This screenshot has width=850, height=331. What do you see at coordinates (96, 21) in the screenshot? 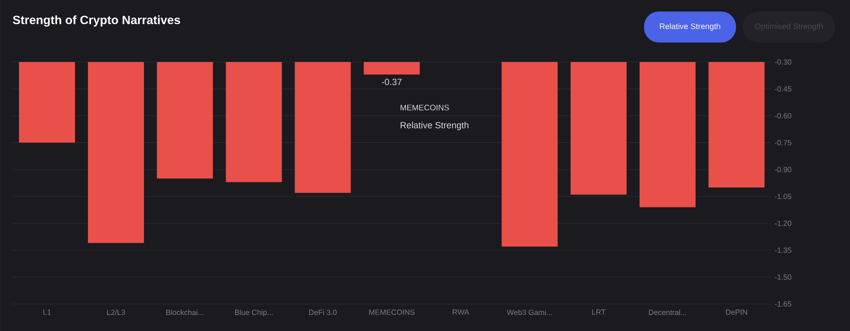
I see `chart-title: Strength of Crypto Narratives` at bounding box center [96, 21].